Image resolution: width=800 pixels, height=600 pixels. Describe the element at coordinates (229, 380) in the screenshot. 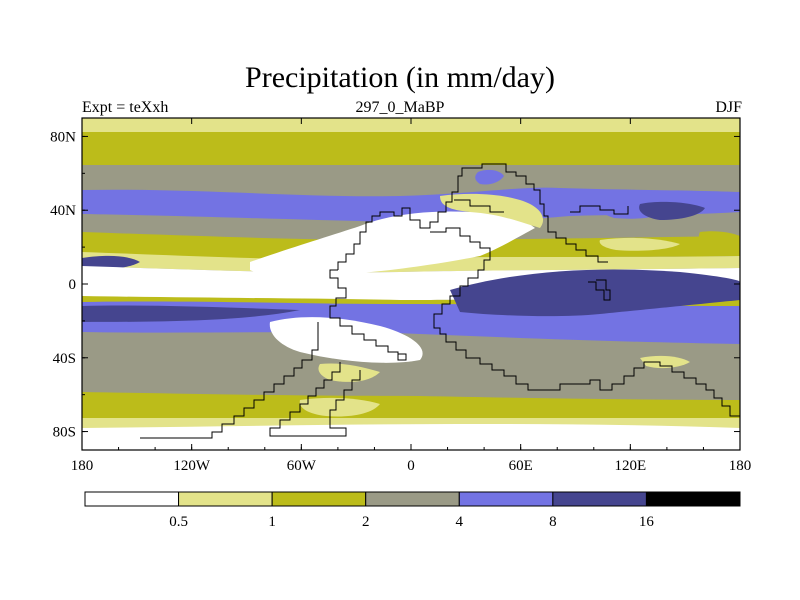

I see `south-continent-outline` at that location.